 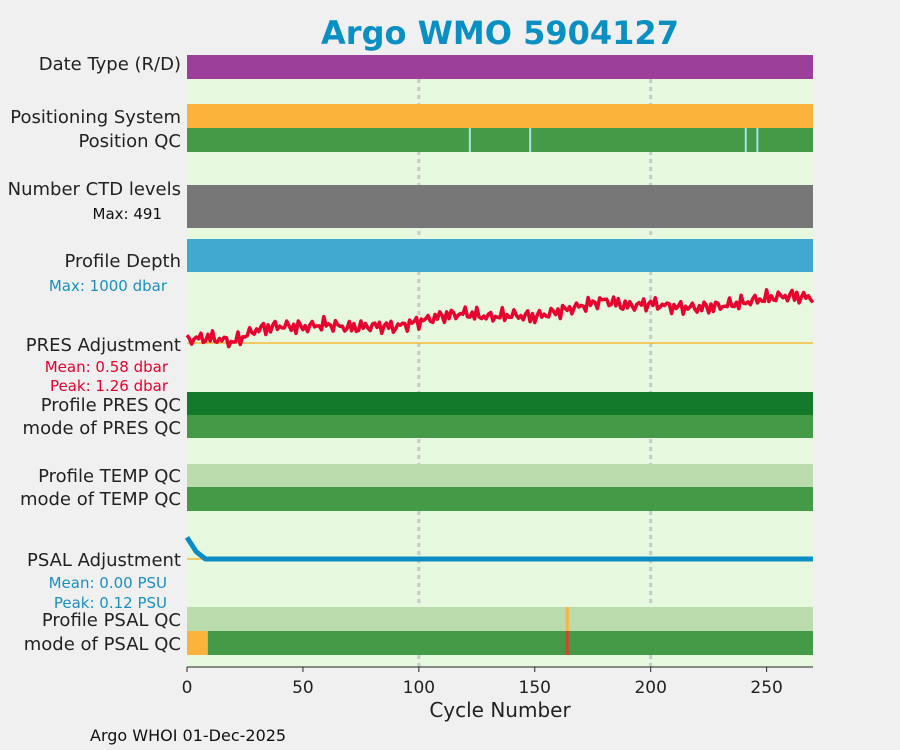 I want to click on psal-mean-value: Mean: 0.00 PSU, so click(x=108, y=583).